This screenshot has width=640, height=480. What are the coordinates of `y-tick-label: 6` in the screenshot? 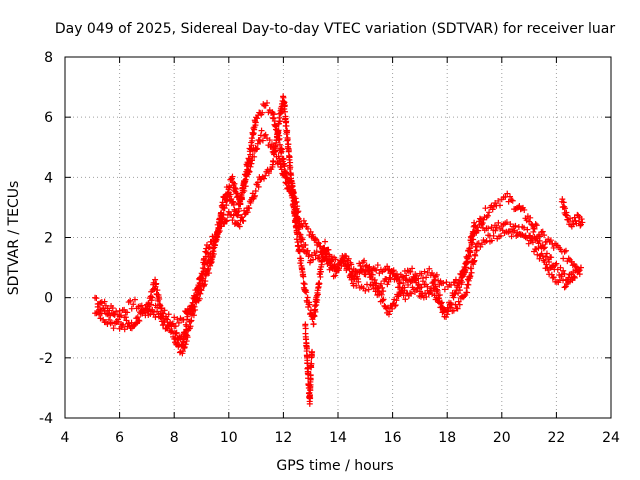 It's located at (48, 118).